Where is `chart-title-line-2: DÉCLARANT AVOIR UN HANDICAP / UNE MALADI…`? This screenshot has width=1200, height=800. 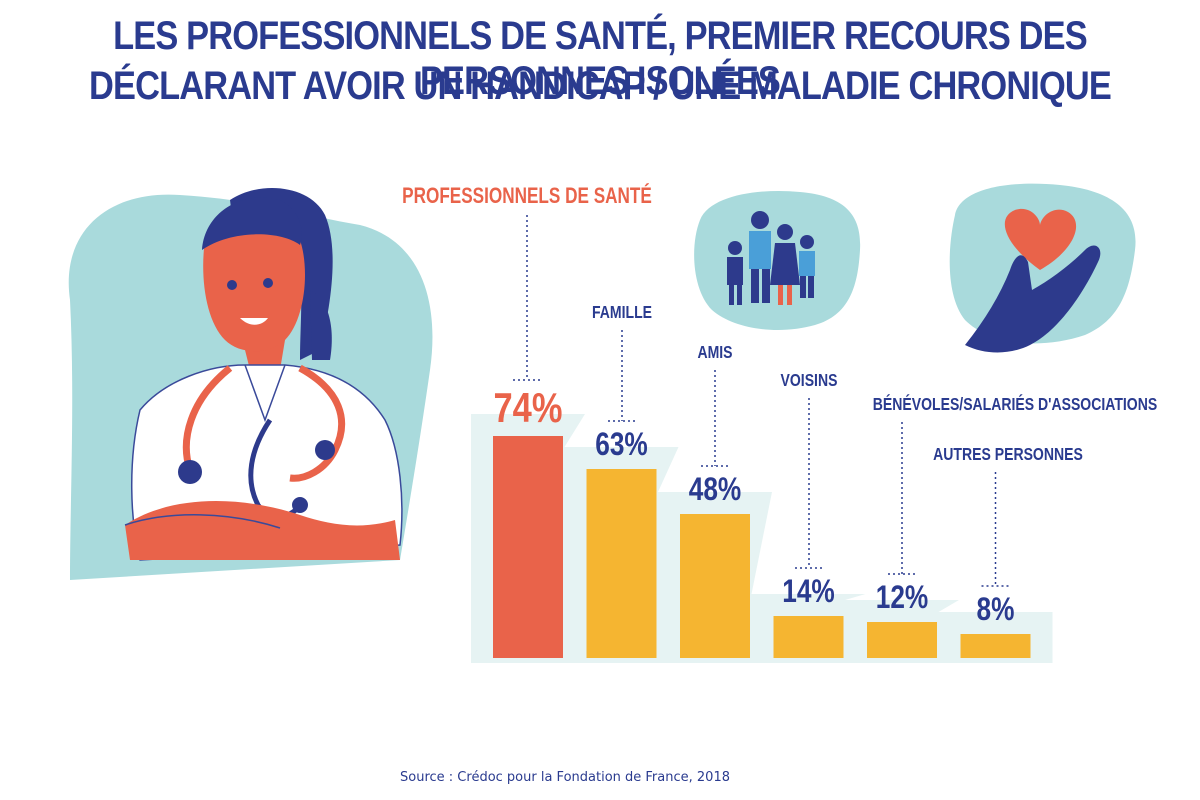 chart-title-line-2: DÉCLARANT AVOIR UN HANDICAP / UNE MALADI… is located at coordinates (600, 86).